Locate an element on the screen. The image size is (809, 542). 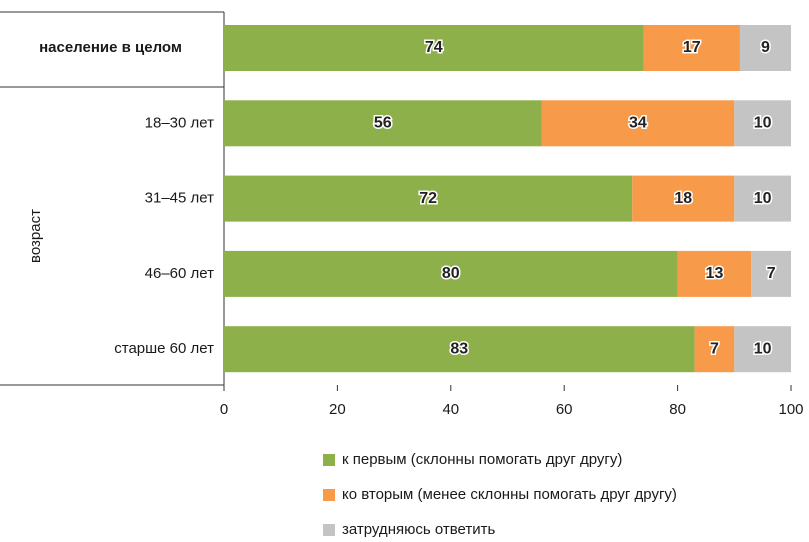
value-label: 17 is located at coordinates (692, 47).